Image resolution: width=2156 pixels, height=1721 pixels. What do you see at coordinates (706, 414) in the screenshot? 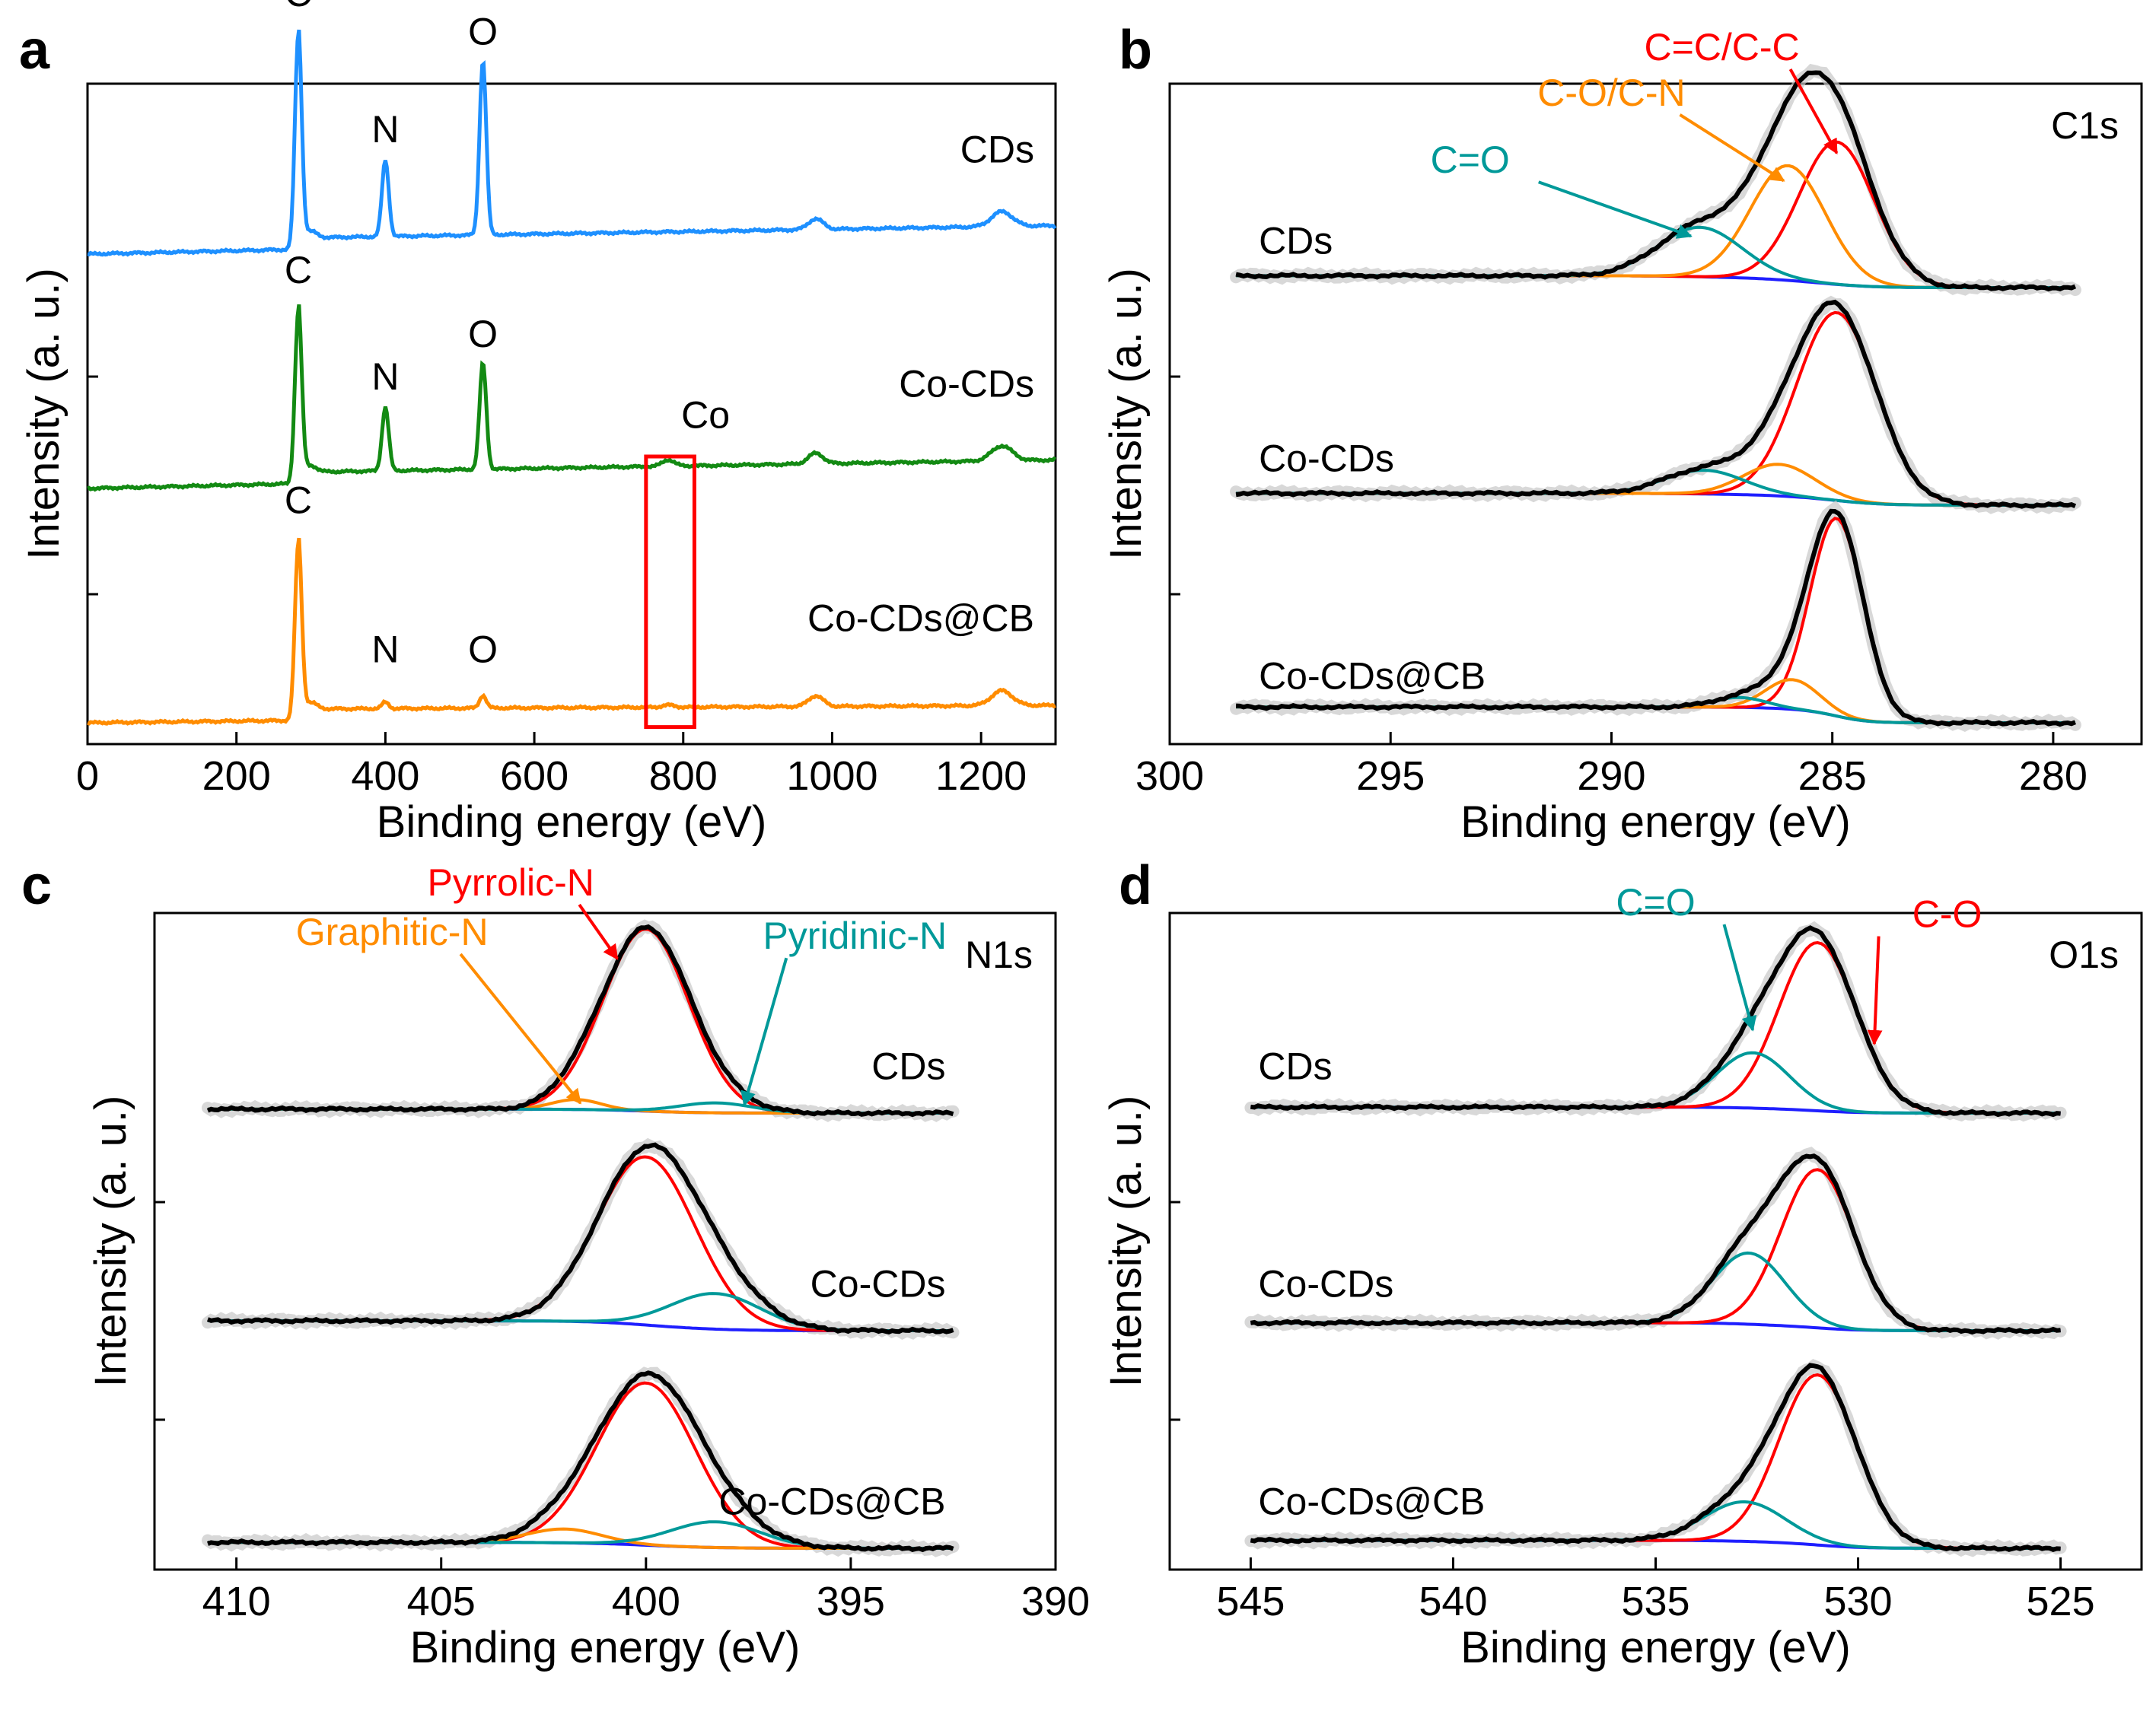
I see `peak-label-Co: Co` at bounding box center [706, 414].